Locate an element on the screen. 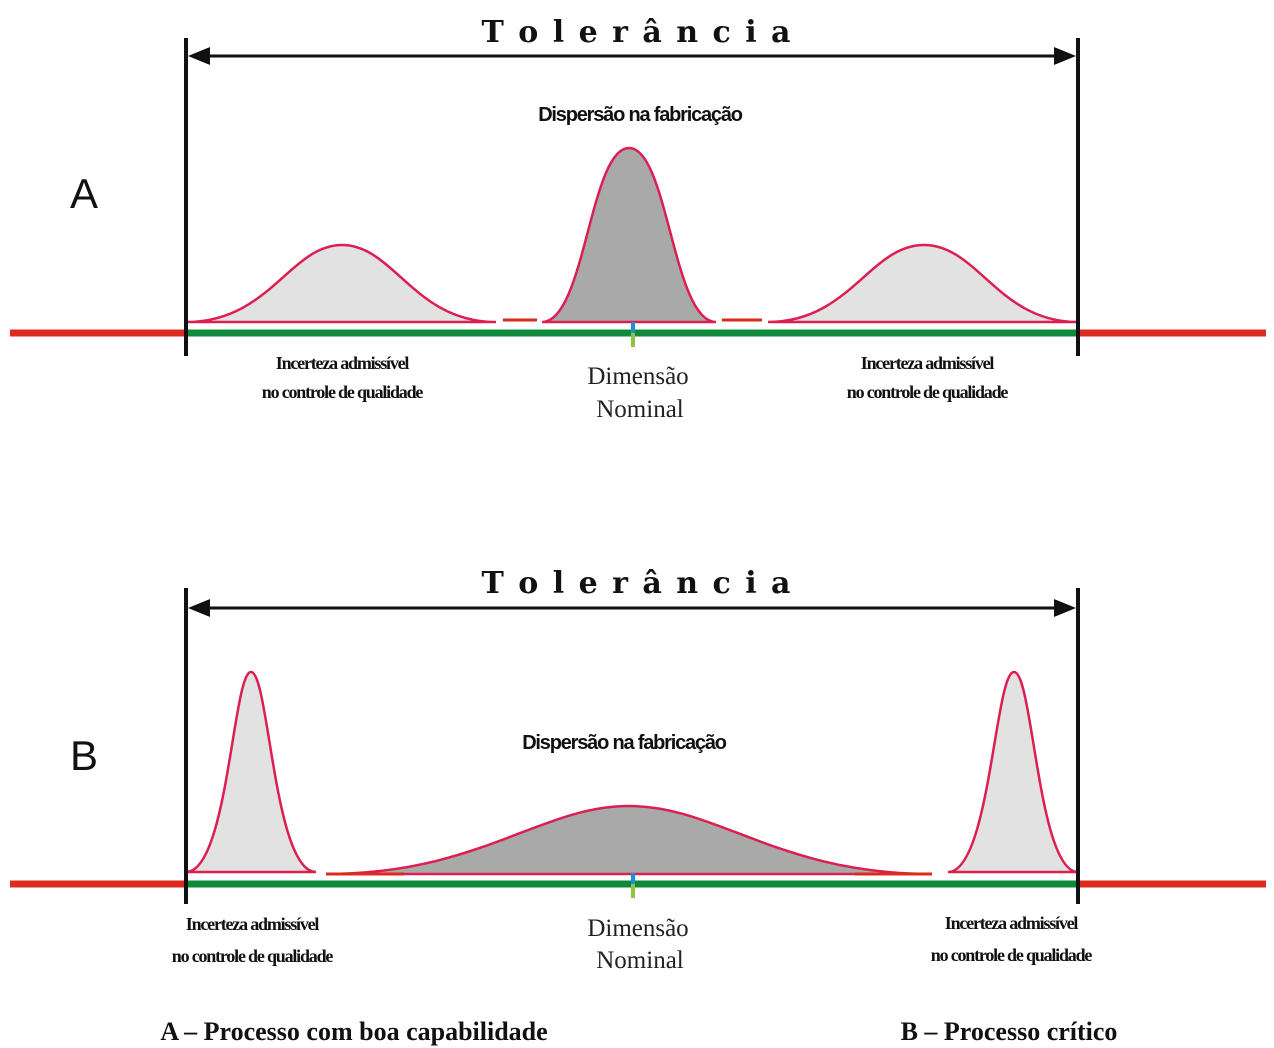 The height and width of the screenshot is (1048, 1274). nominal-label-line1-b: Dimensão is located at coordinates (637, 928).